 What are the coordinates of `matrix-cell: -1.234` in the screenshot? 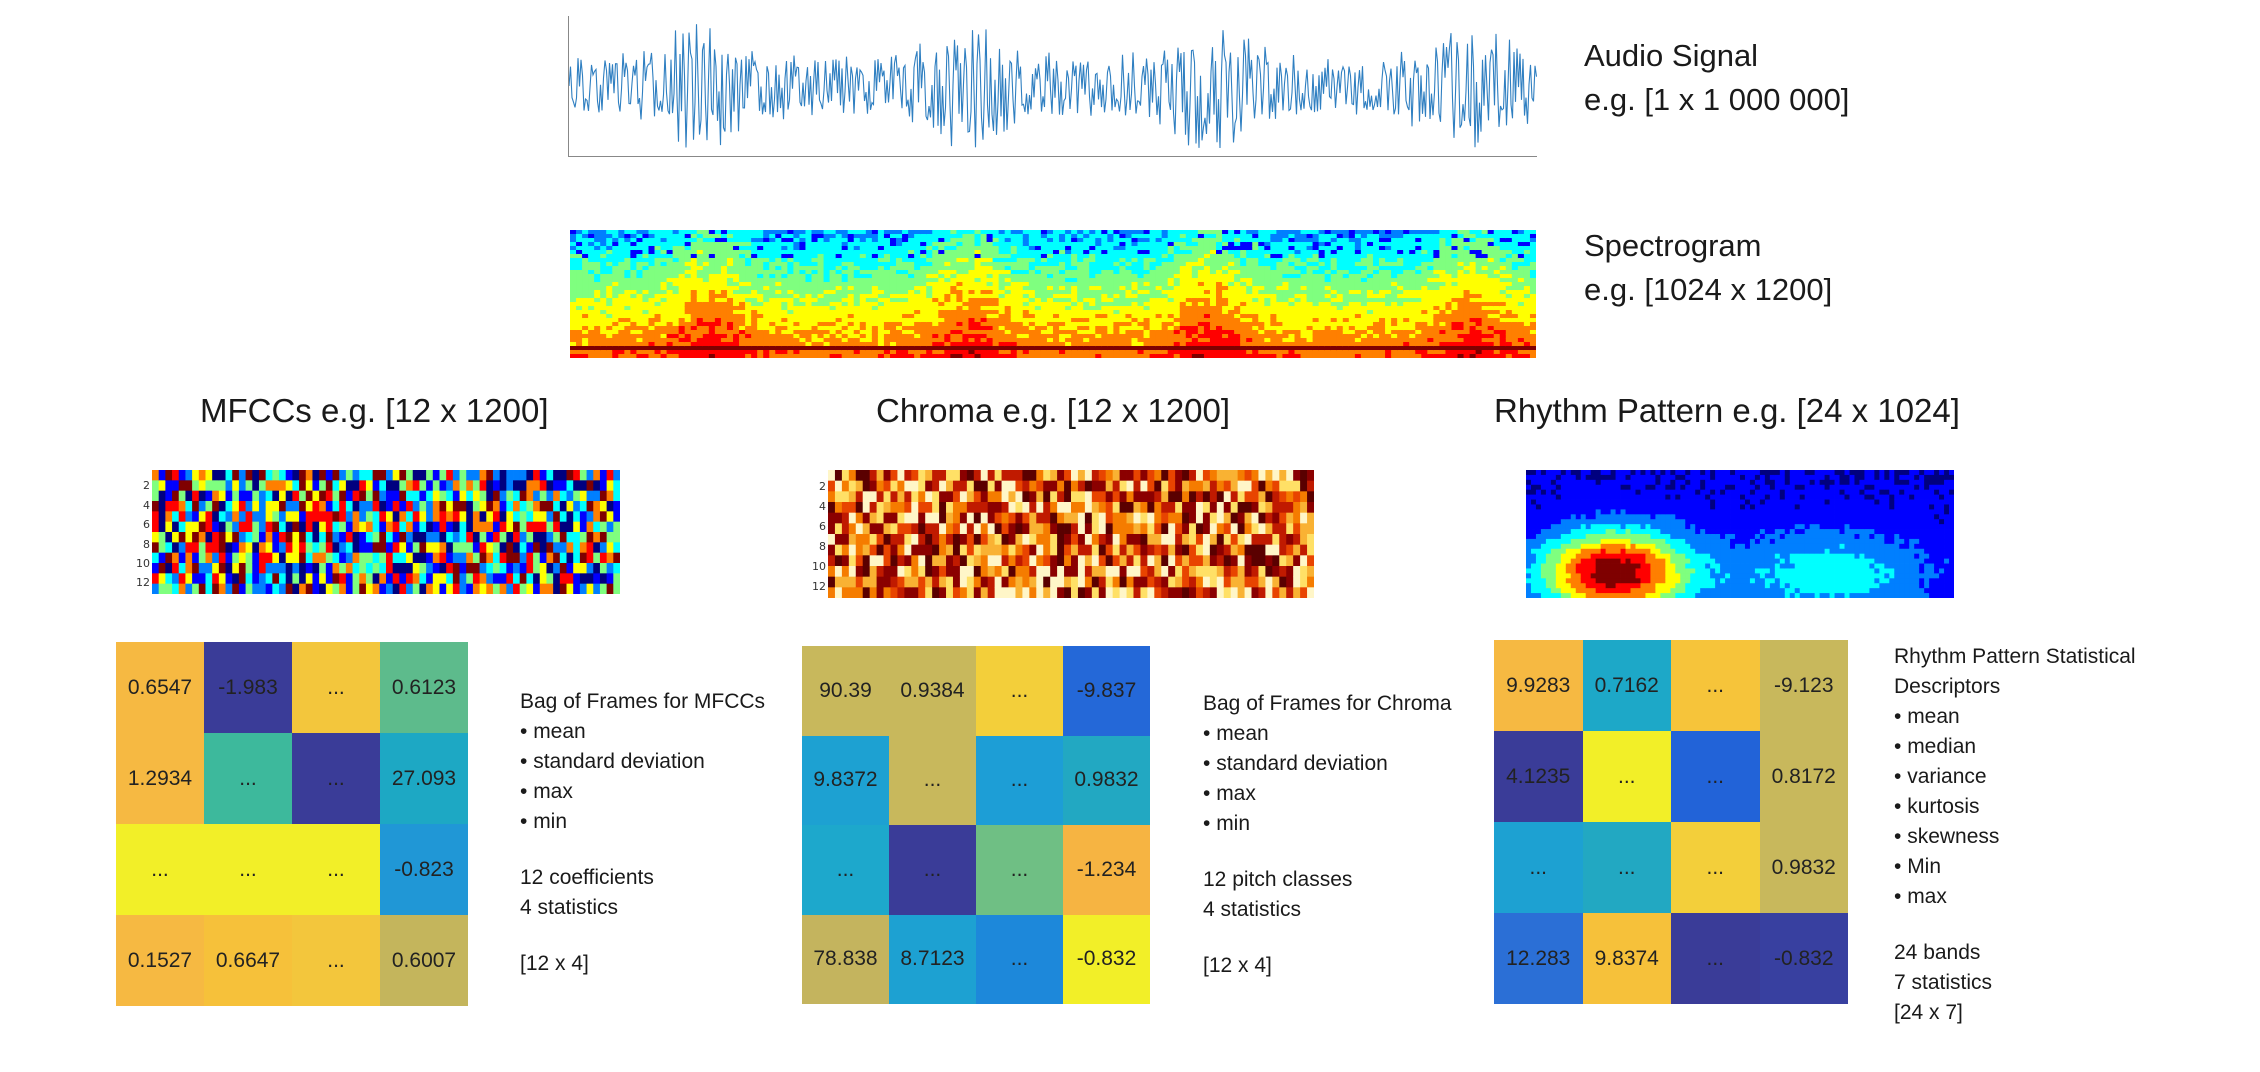 It's located at (1106, 870).